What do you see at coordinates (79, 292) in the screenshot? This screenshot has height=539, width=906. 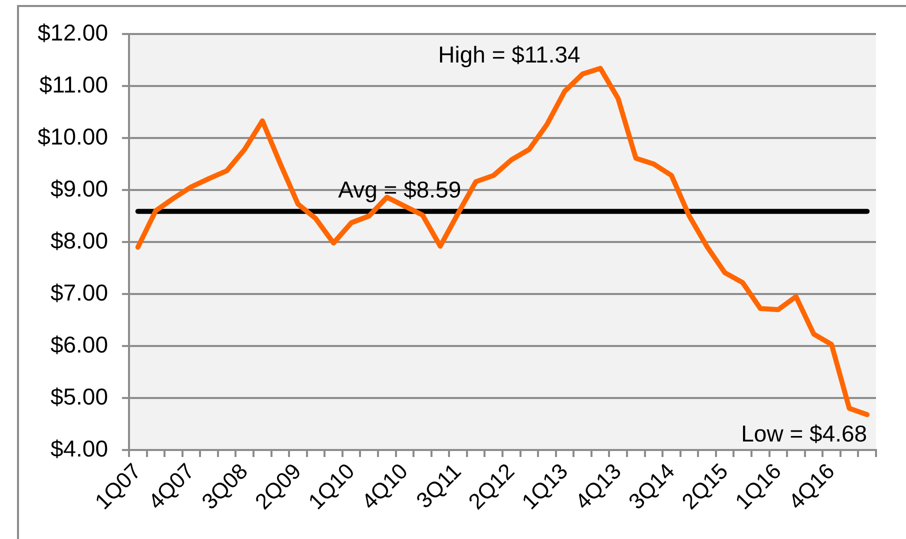 I see `y-tick-label: $7.00` at bounding box center [79, 292].